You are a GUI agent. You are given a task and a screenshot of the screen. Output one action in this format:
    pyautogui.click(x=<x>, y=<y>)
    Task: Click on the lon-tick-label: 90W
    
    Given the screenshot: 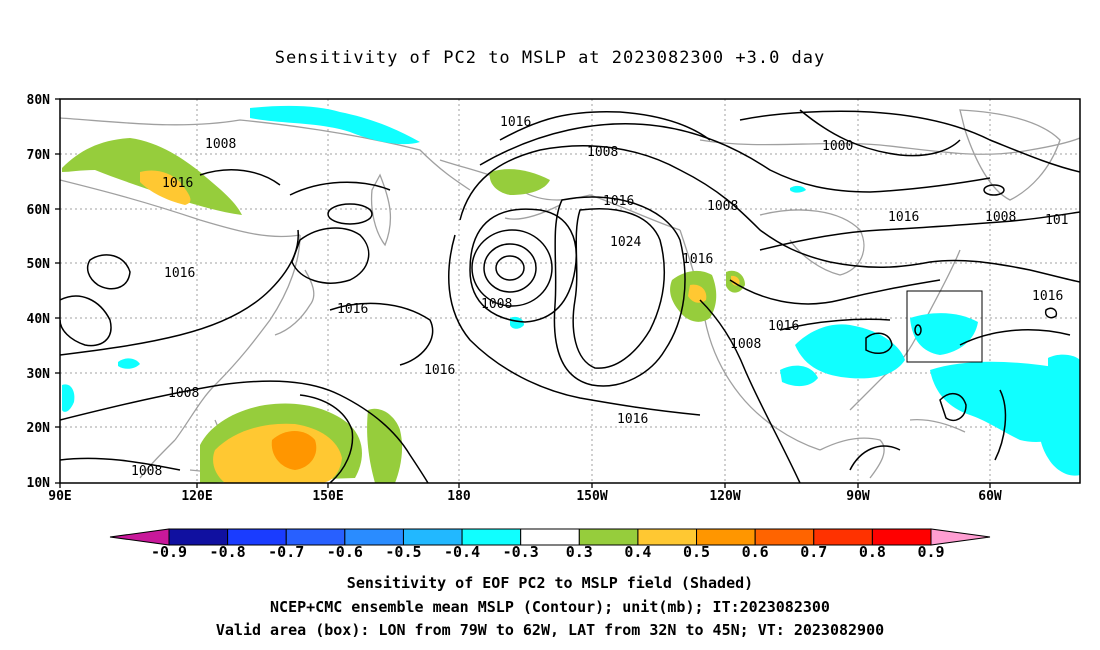 What is the action you would take?
    pyautogui.click(x=858, y=496)
    